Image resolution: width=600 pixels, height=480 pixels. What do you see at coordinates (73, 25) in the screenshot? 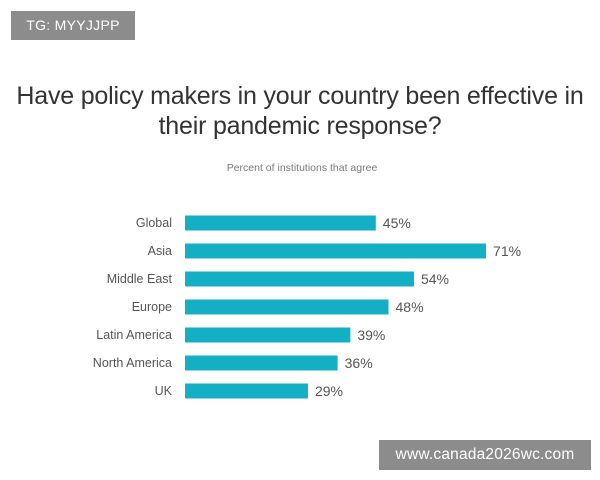
I see `channel-tag: TG: MYYJJPP` at bounding box center [73, 25].